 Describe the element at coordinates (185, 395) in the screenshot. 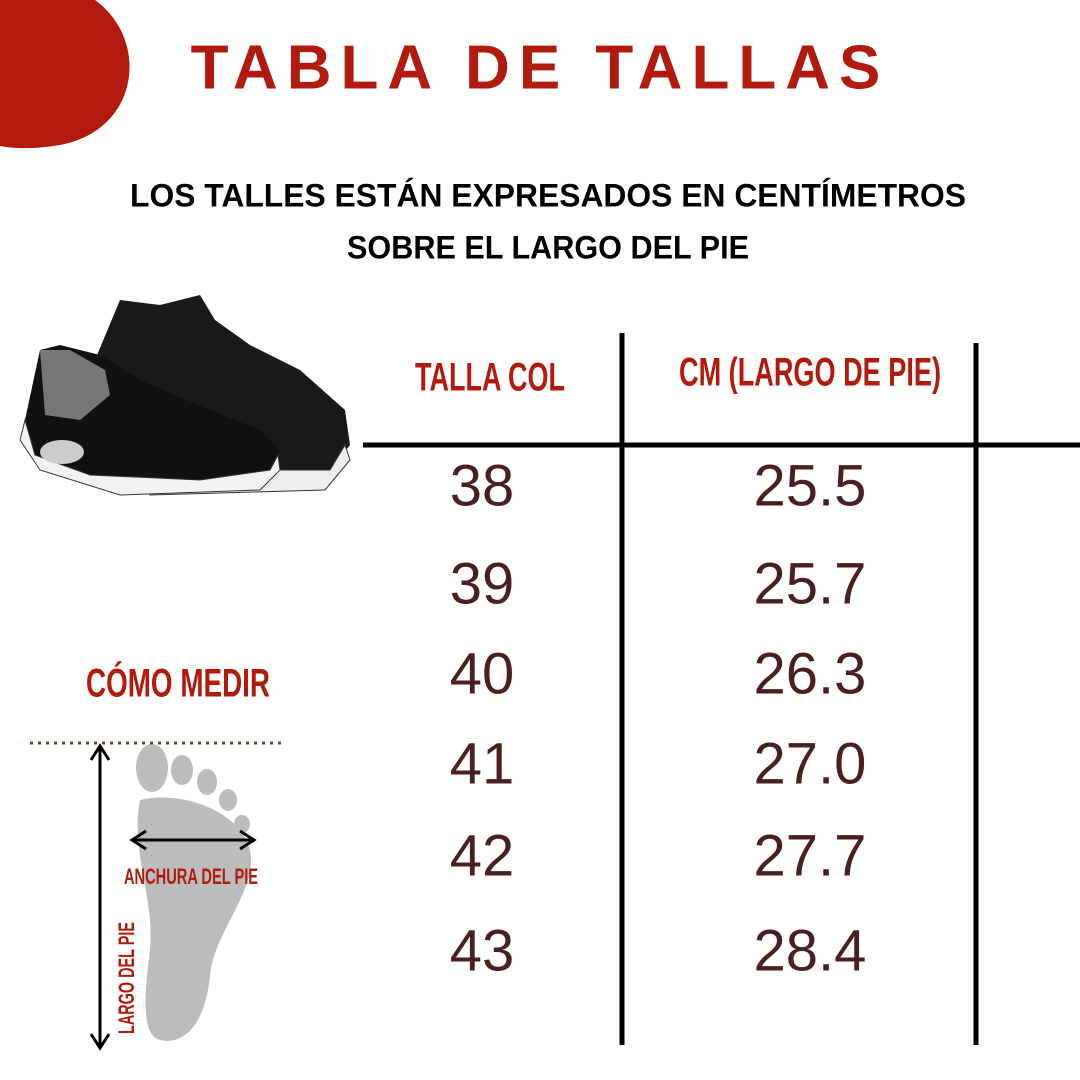

I see `shoe-image` at that location.